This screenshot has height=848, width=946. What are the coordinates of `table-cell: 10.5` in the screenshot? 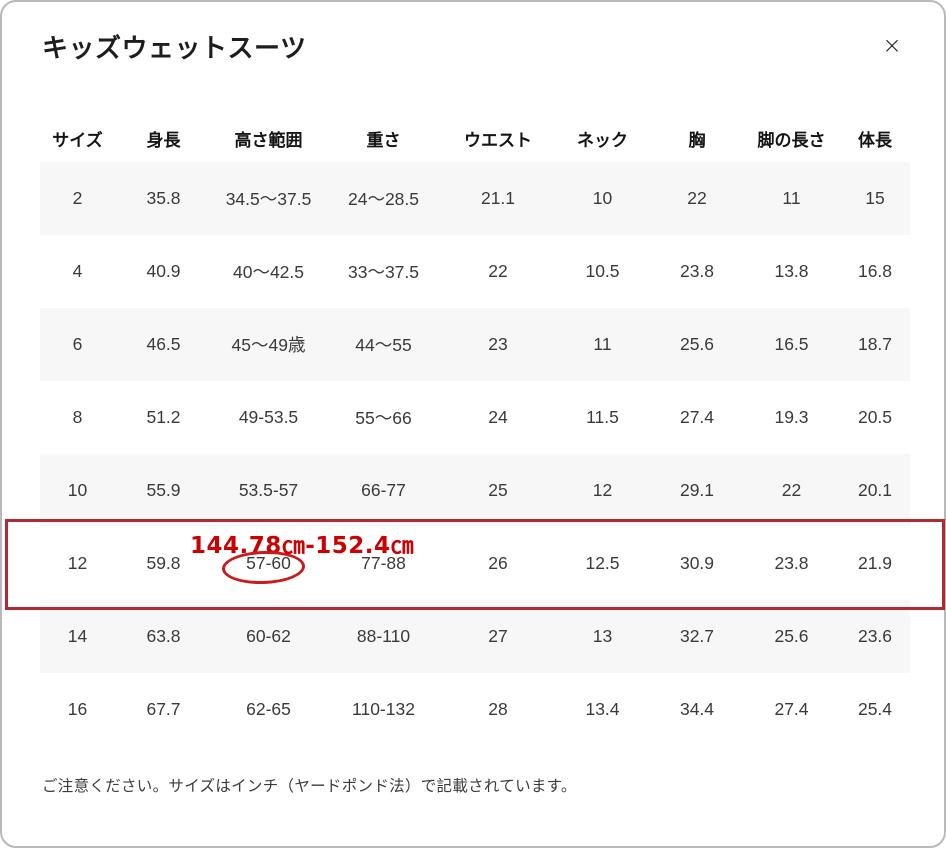 It's located at (602, 271).